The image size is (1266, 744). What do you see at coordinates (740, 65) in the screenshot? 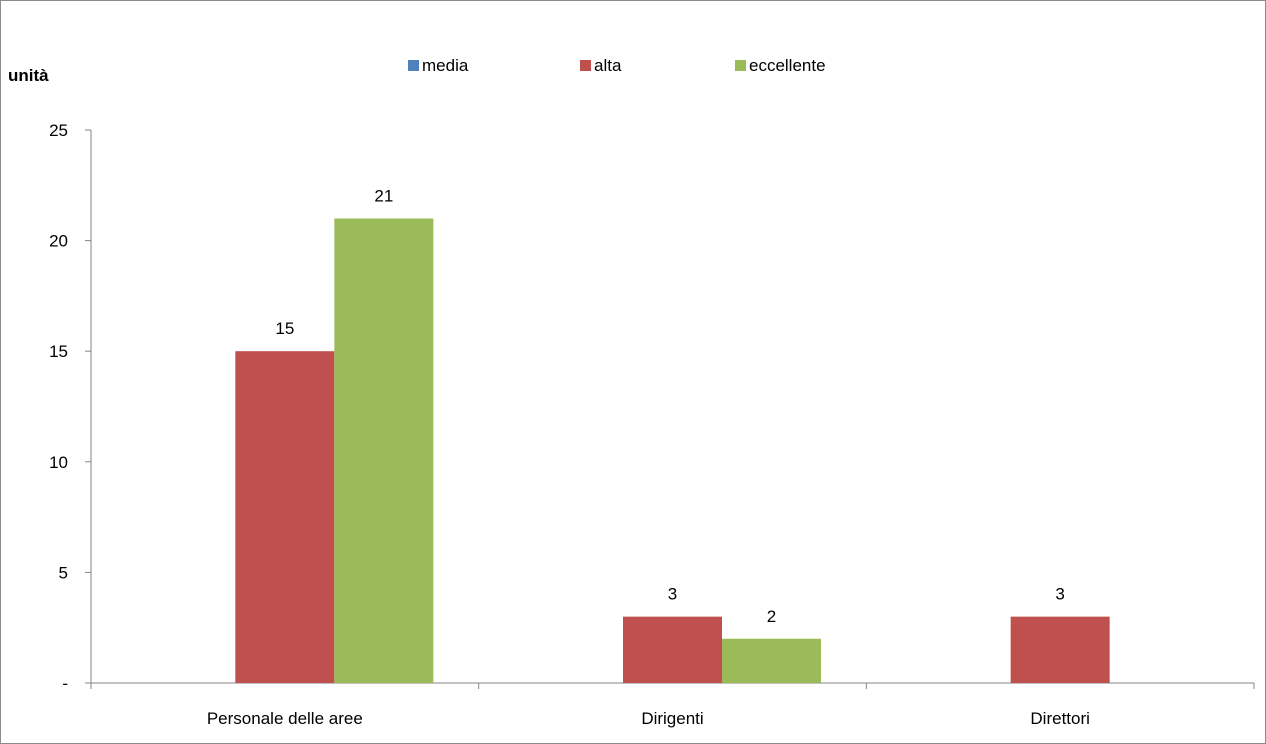
I see `legend-swatch-eccellente` at bounding box center [740, 65].